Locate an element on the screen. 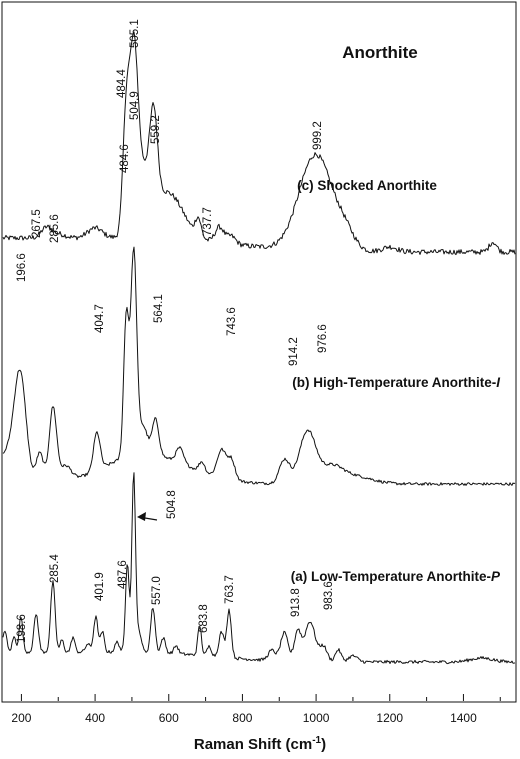 Image resolution: width=520 pixels, height=759 pixels. peak-label-a-8: 913.8 is located at coordinates (296, 602).